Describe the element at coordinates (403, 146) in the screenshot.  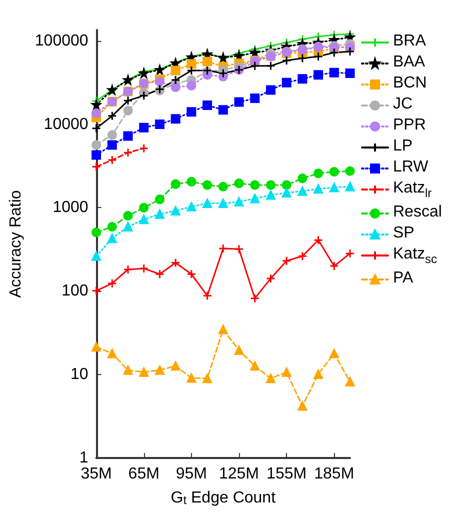
I see `legend-label: LP` at that location.